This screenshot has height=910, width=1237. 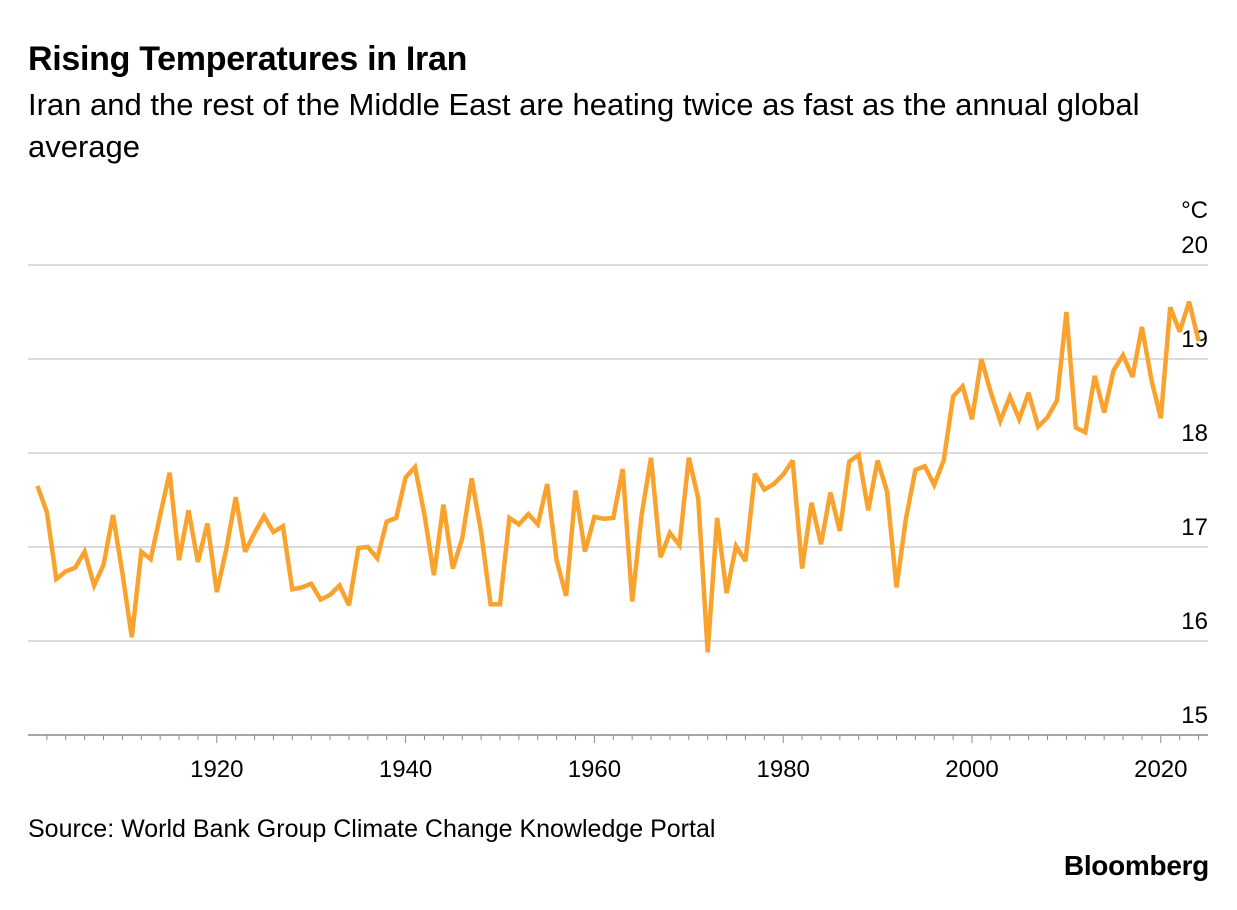 I want to click on x-tick-label-2020: 2020, so click(x=1160, y=769).